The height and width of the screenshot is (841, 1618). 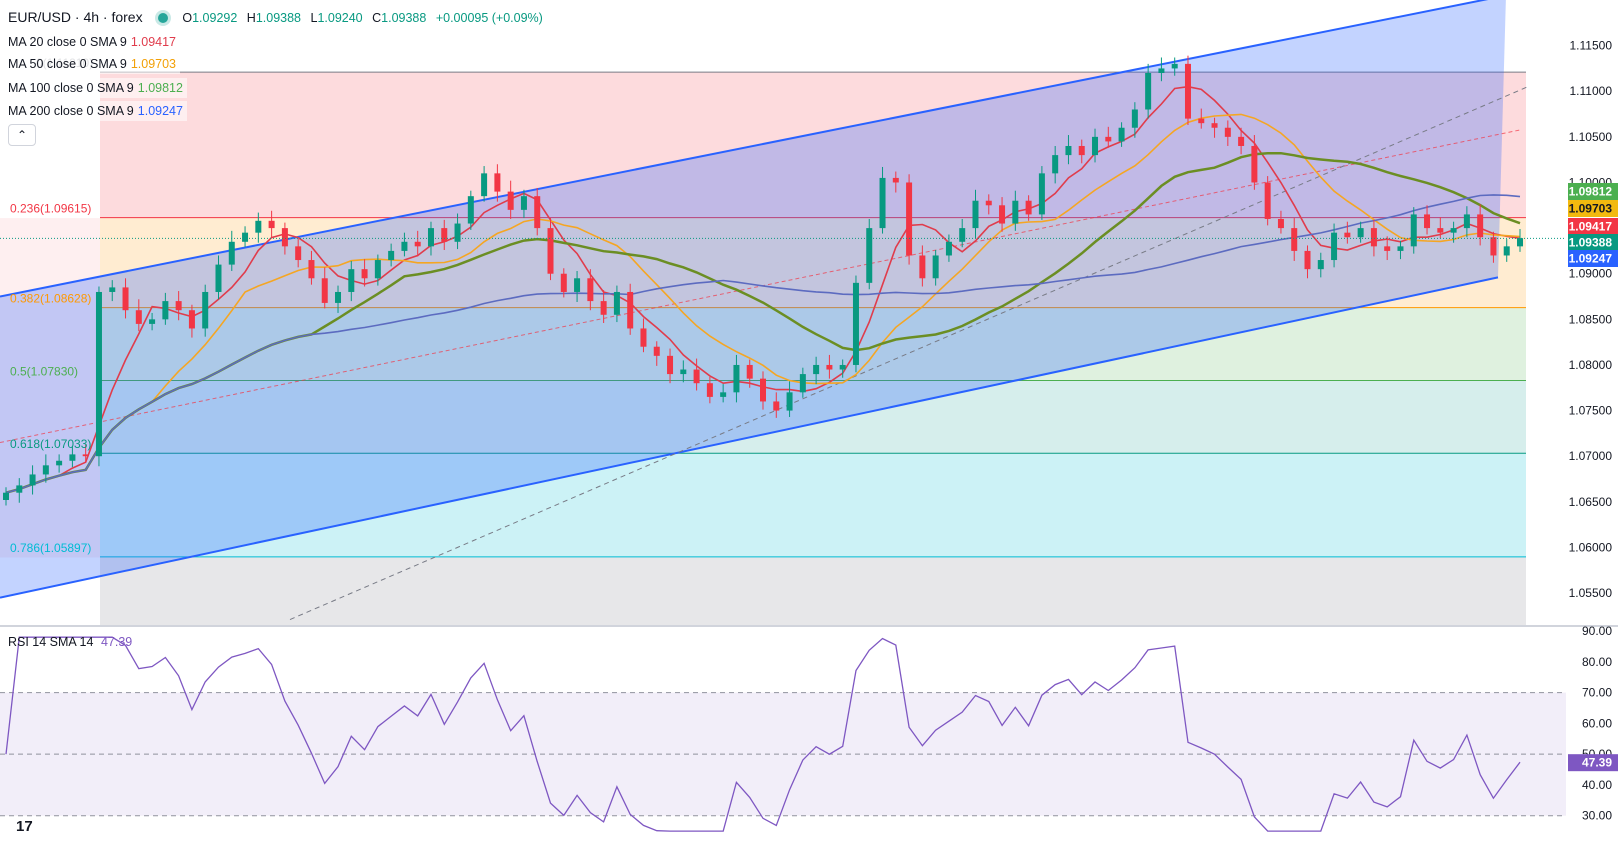 What do you see at coordinates (1591, 46) in the screenshot?
I see `price-tick-label: 1.11500` at bounding box center [1591, 46].